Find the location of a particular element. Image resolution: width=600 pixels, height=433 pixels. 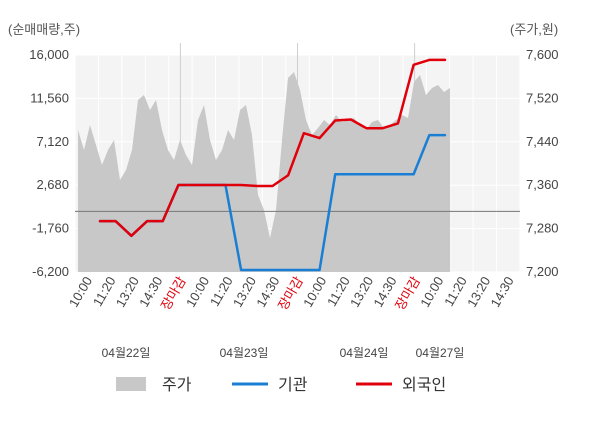

x-tick-label: 14:30 is located at coordinates (501, 292).